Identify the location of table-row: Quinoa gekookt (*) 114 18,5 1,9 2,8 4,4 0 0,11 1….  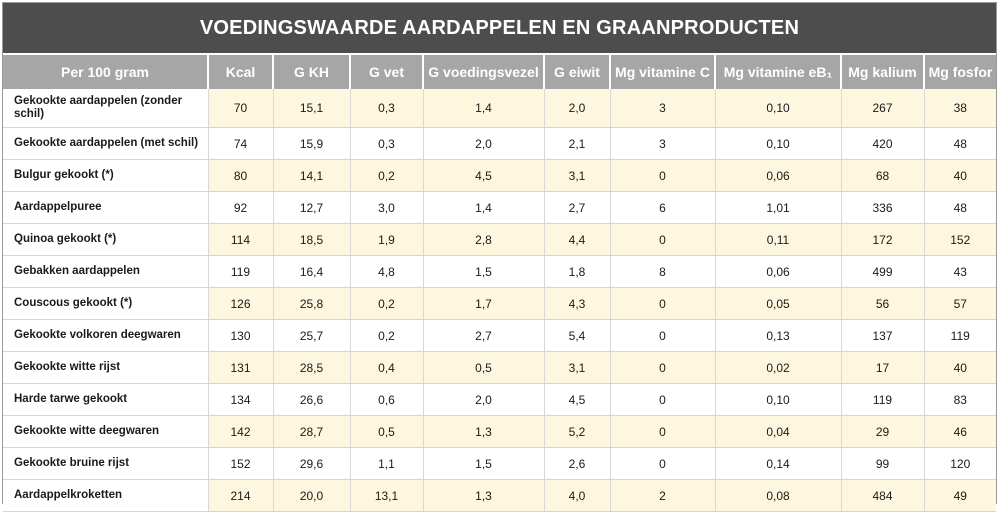
(499, 239).